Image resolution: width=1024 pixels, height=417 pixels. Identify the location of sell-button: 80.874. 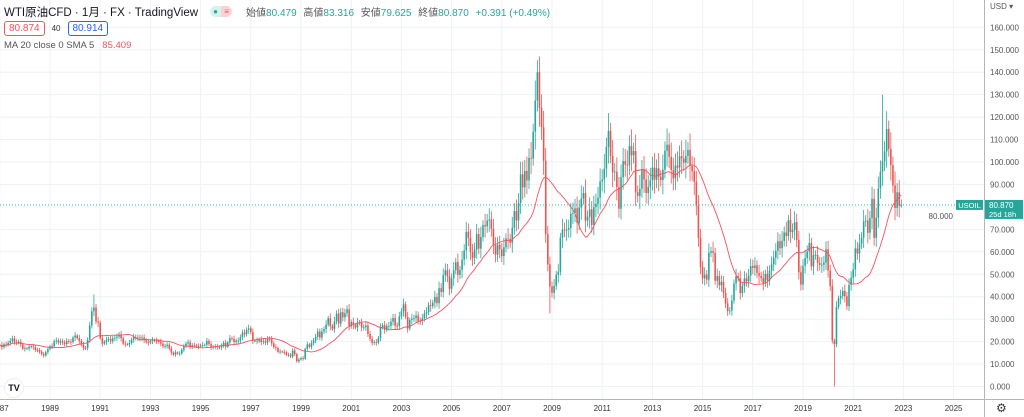
(24, 28).